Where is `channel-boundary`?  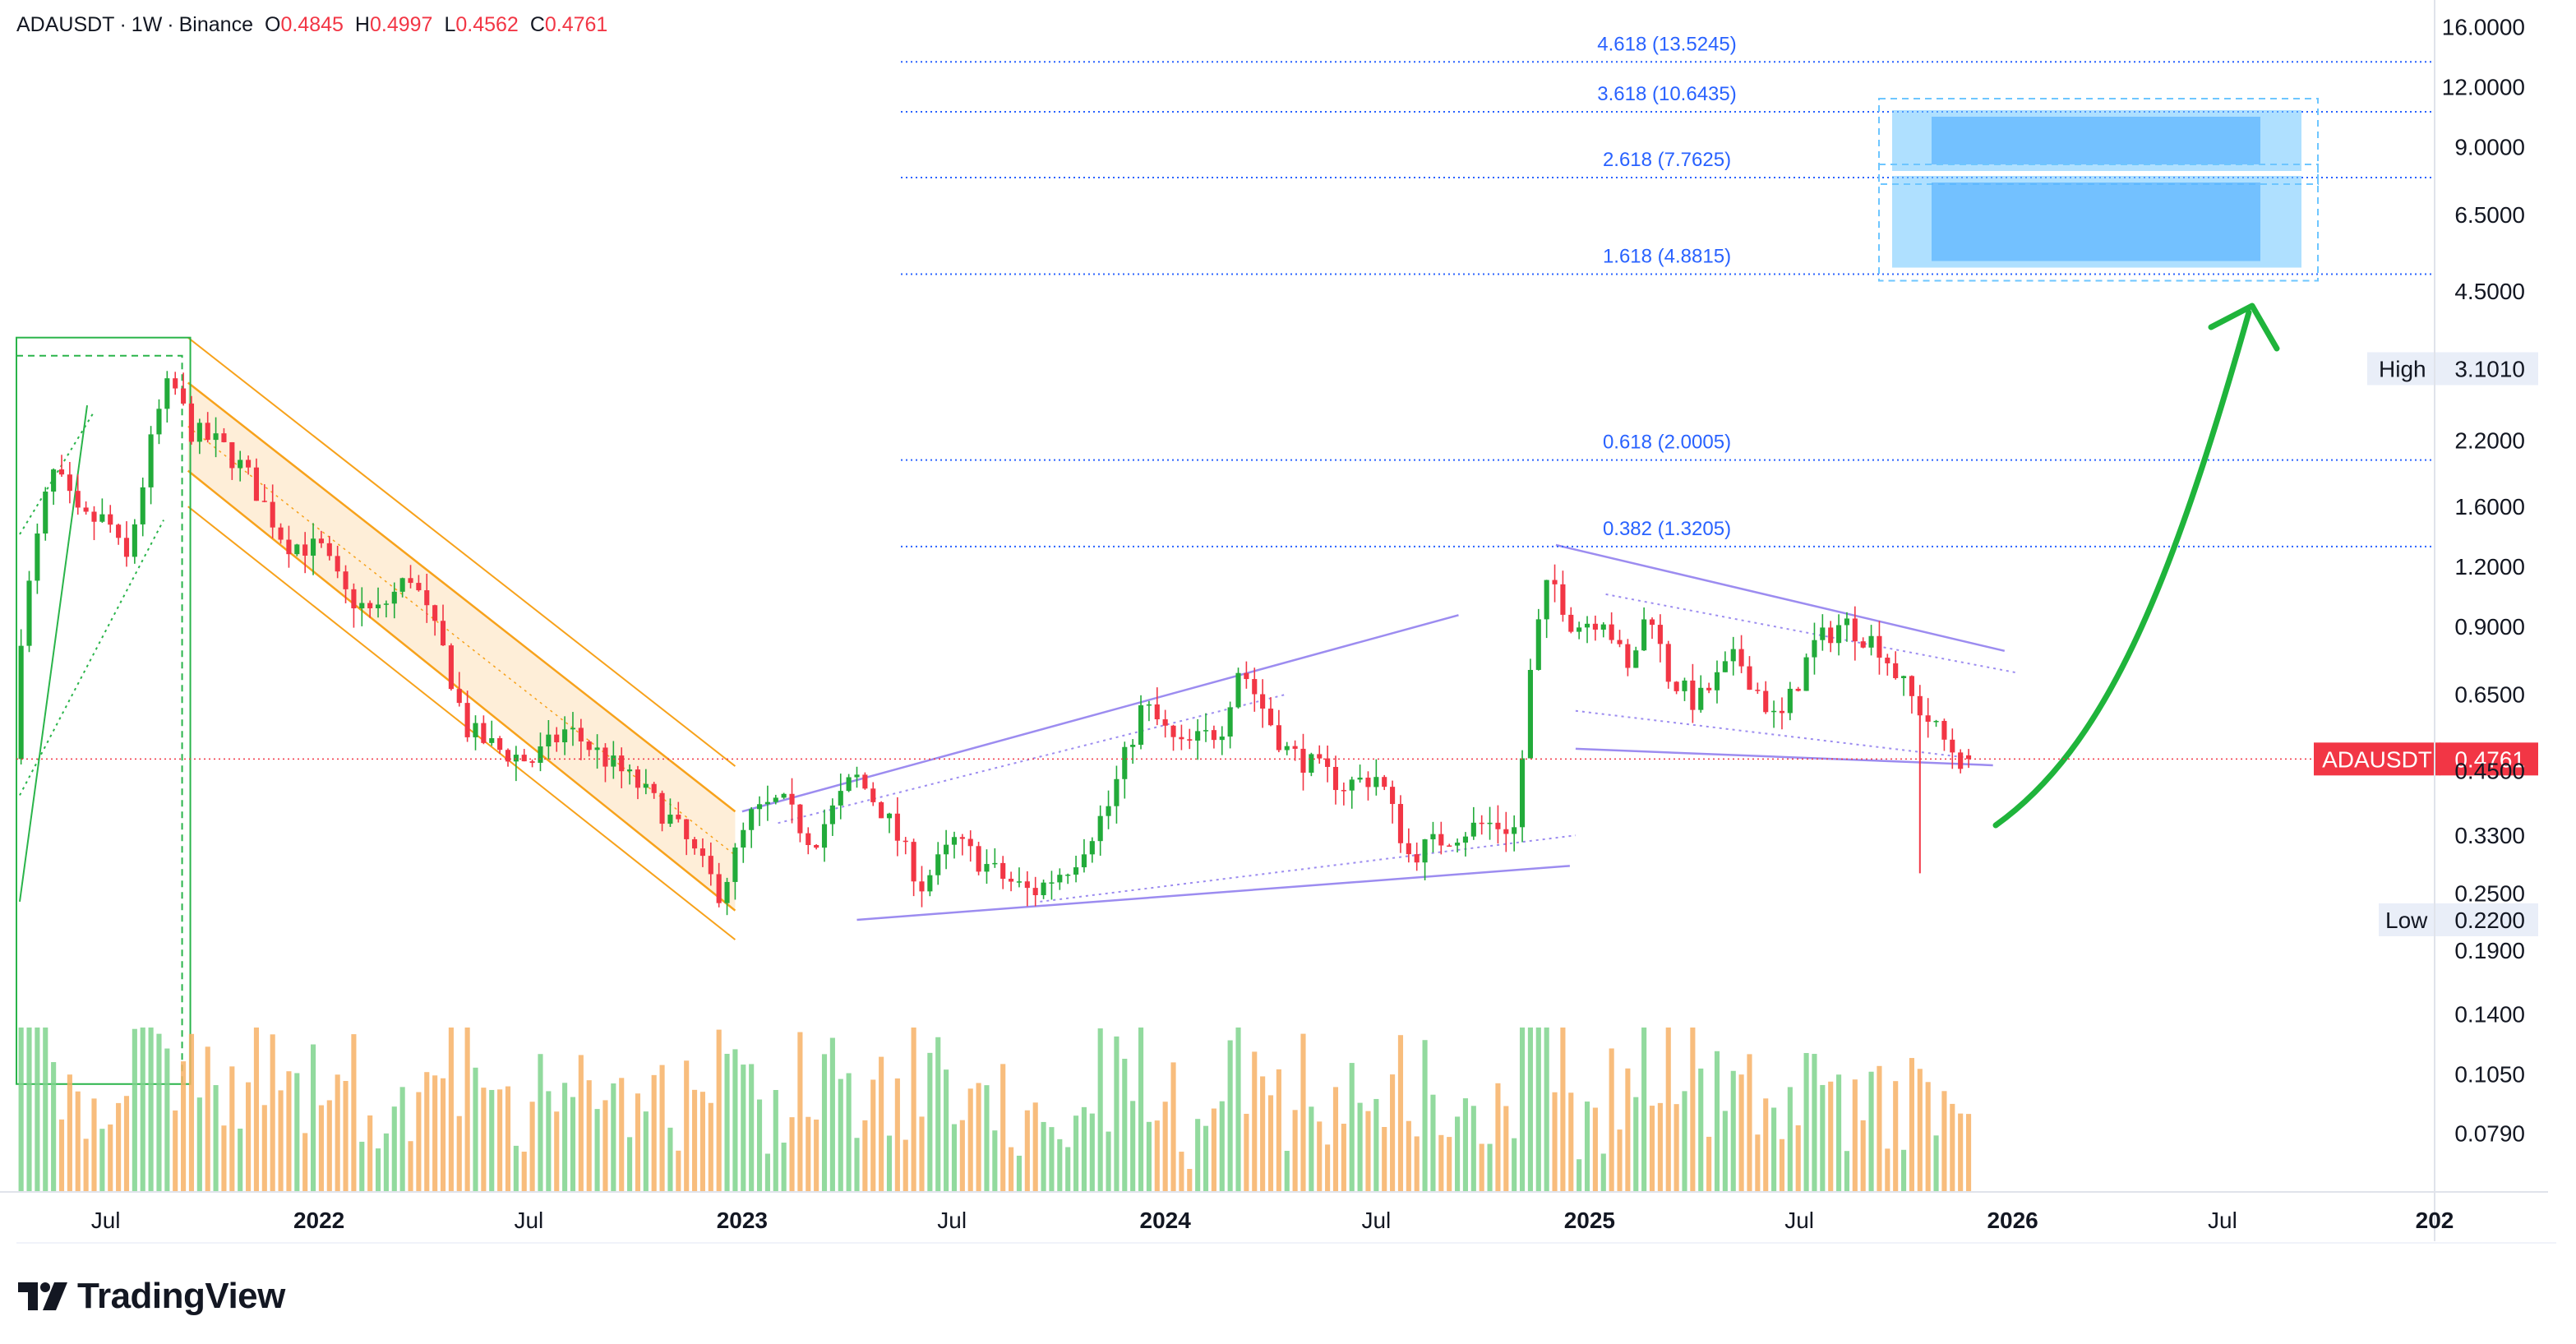 channel-boundary is located at coordinates (461, 597).